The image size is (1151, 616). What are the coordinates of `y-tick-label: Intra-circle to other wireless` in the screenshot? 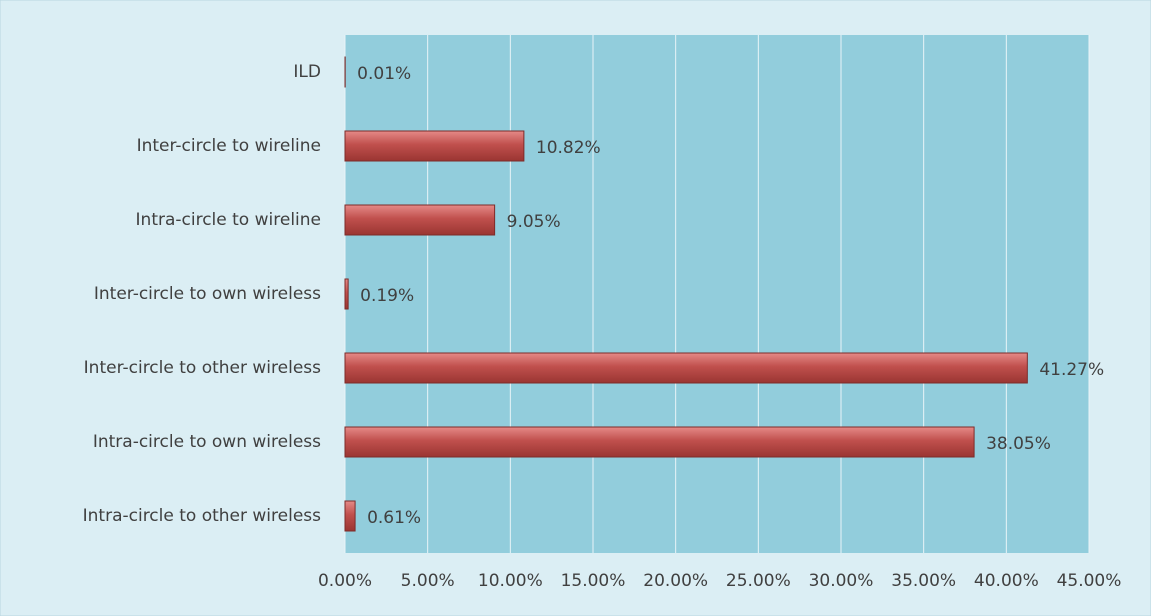 It's located at (202, 516).